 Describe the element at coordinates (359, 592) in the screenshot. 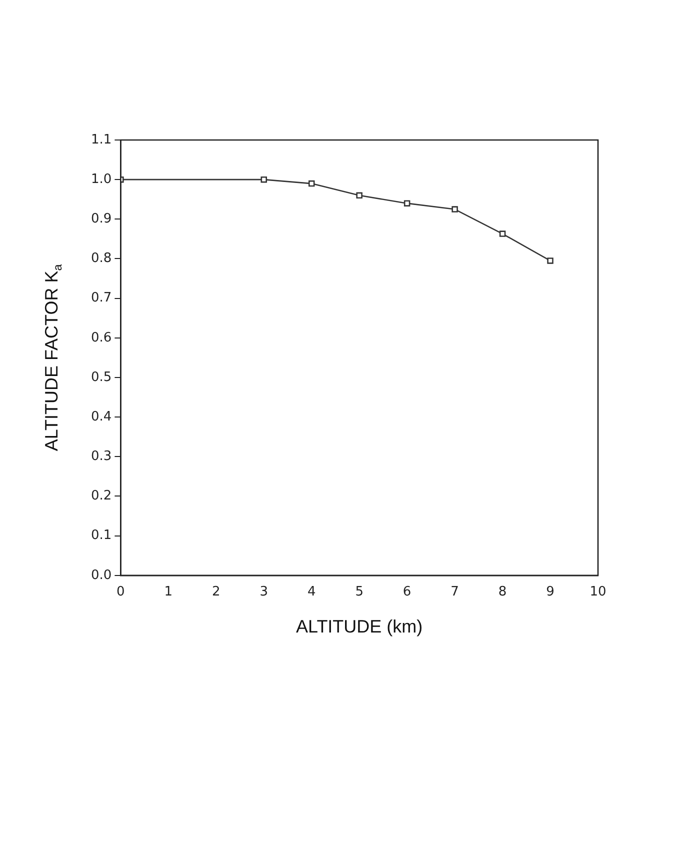

I see `x-tick-label: 5` at that location.